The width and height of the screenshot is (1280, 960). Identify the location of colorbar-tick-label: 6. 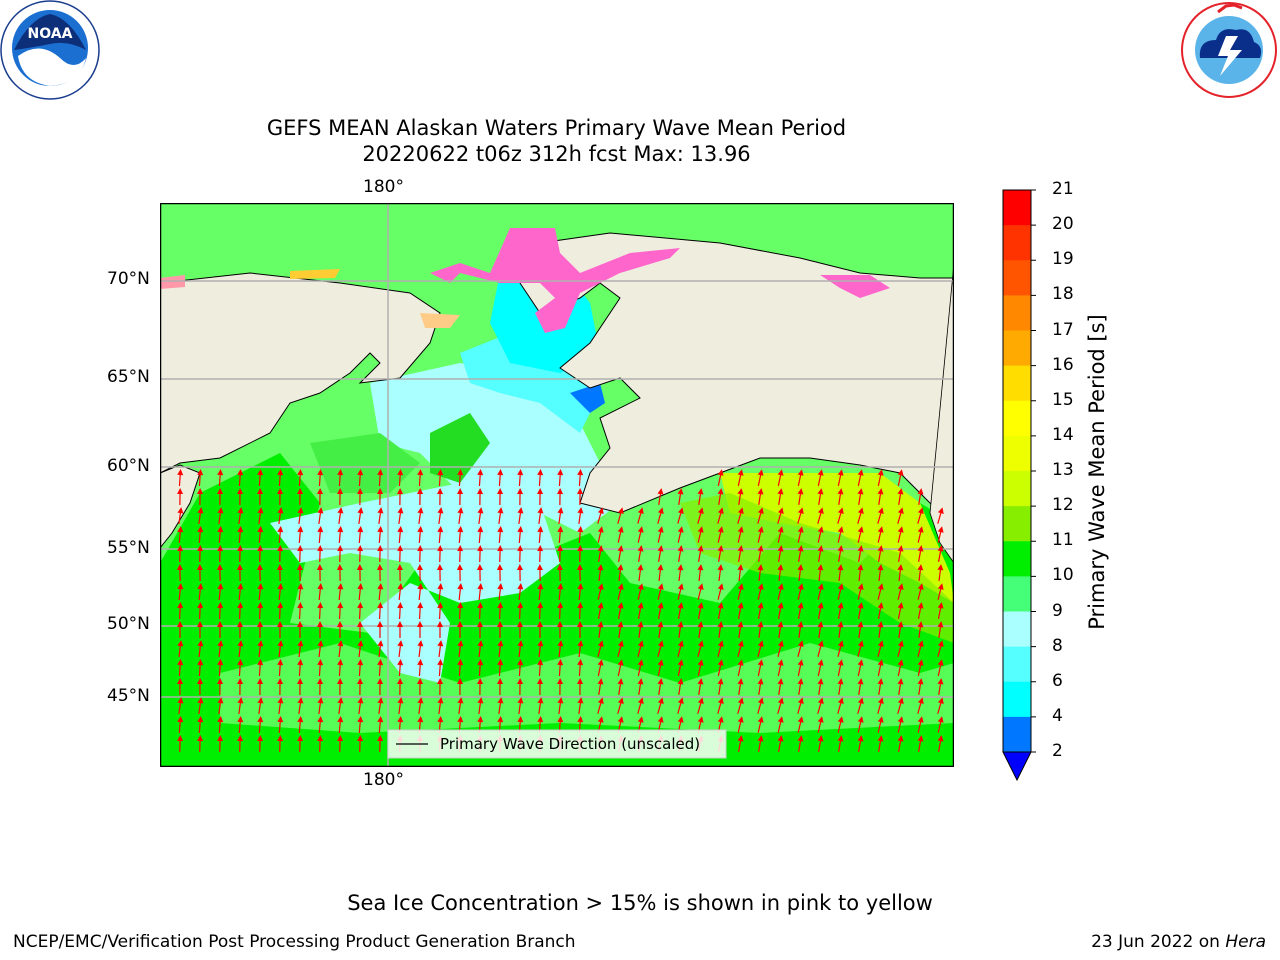
(1057, 680).